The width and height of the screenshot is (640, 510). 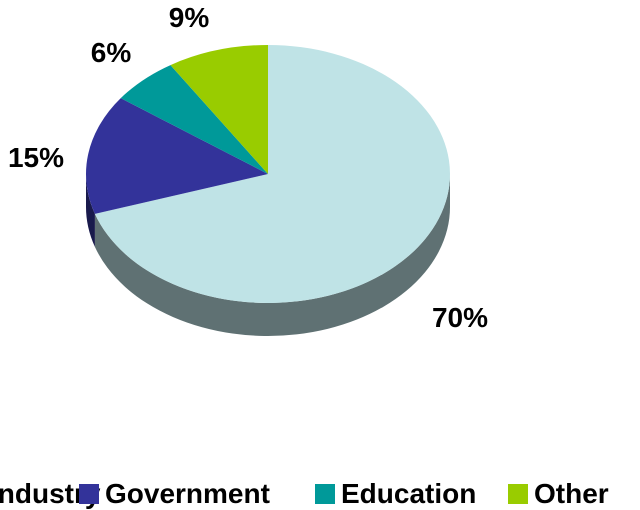 What do you see at coordinates (36, 157) in the screenshot?
I see `data-label-government: 15%` at bounding box center [36, 157].